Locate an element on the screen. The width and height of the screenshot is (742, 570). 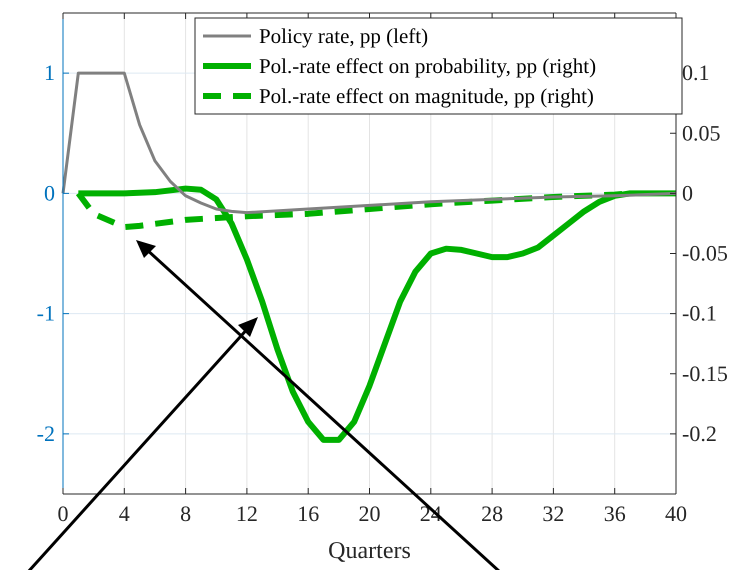
x-tick-label: 36 is located at coordinates (615, 513).